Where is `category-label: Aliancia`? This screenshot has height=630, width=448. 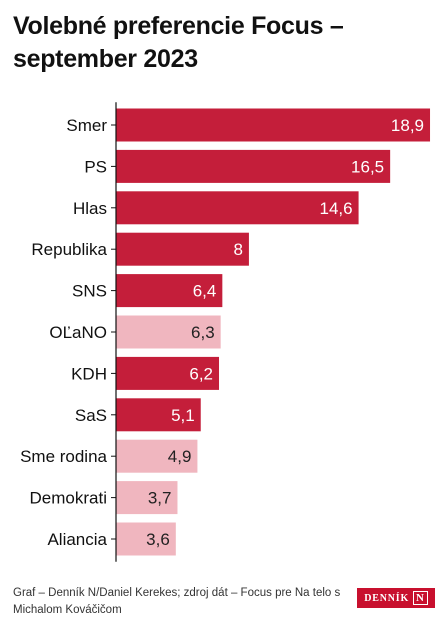
category-label: Aliancia is located at coordinates (77, 539).